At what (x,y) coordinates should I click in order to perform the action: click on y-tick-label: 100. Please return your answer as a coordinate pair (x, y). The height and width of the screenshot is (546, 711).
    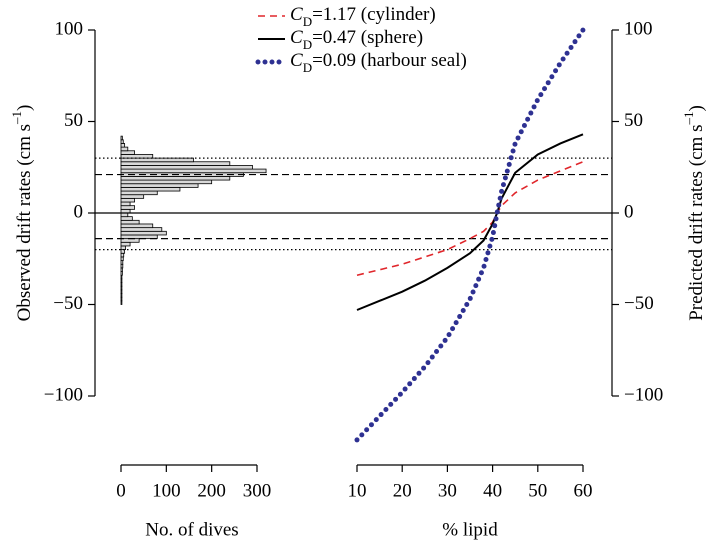
    Looking at the image, I should click on (69, 28).